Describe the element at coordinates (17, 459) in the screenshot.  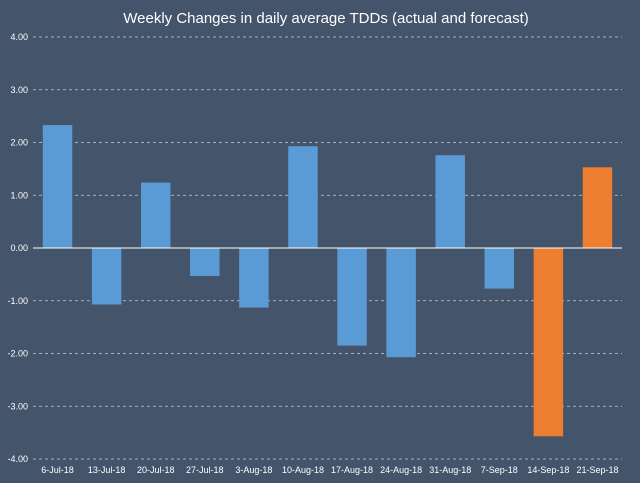
I see `y-tick-label: -4.00` at that location.